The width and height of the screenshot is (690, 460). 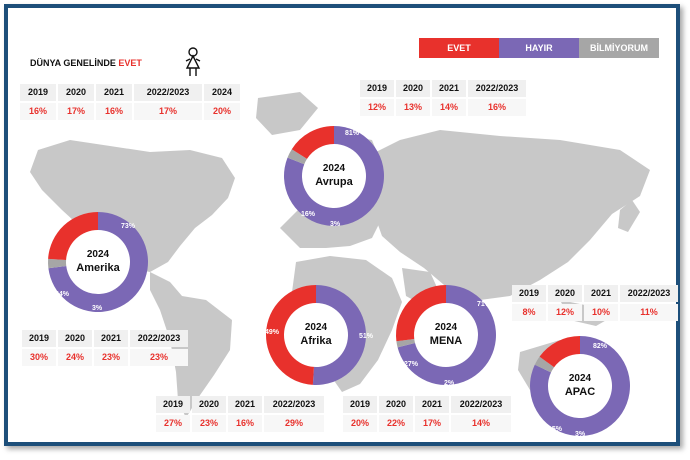 I want to click on table-cell: 22%, so click(x=396, y=423).